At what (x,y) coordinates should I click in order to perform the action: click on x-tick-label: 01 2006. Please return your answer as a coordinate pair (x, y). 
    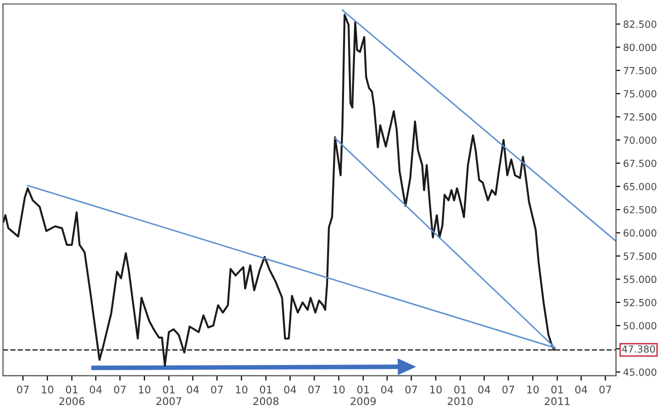
    Looking at the image, I should click on (71, 396).